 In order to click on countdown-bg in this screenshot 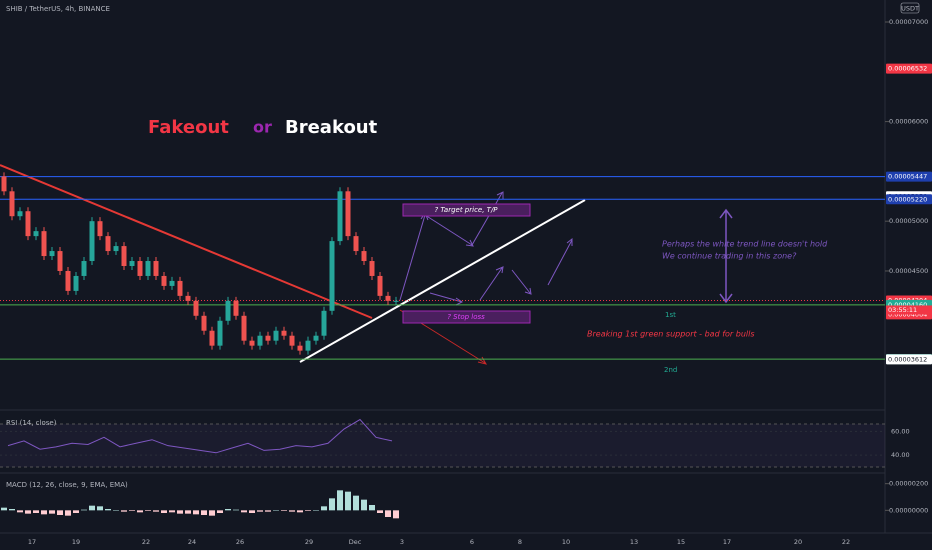, I will do `click(909, 310)`.